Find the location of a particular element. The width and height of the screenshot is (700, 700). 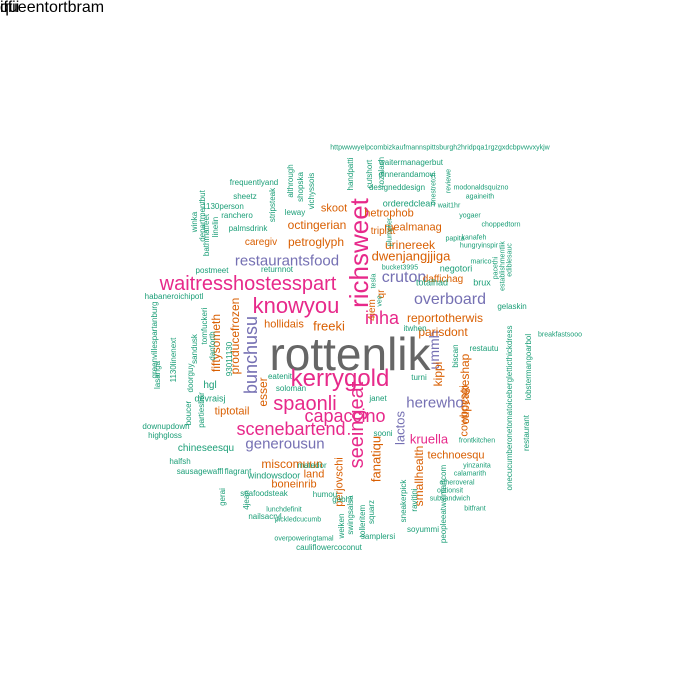

word: skoot is located at coordinates (334, 208).